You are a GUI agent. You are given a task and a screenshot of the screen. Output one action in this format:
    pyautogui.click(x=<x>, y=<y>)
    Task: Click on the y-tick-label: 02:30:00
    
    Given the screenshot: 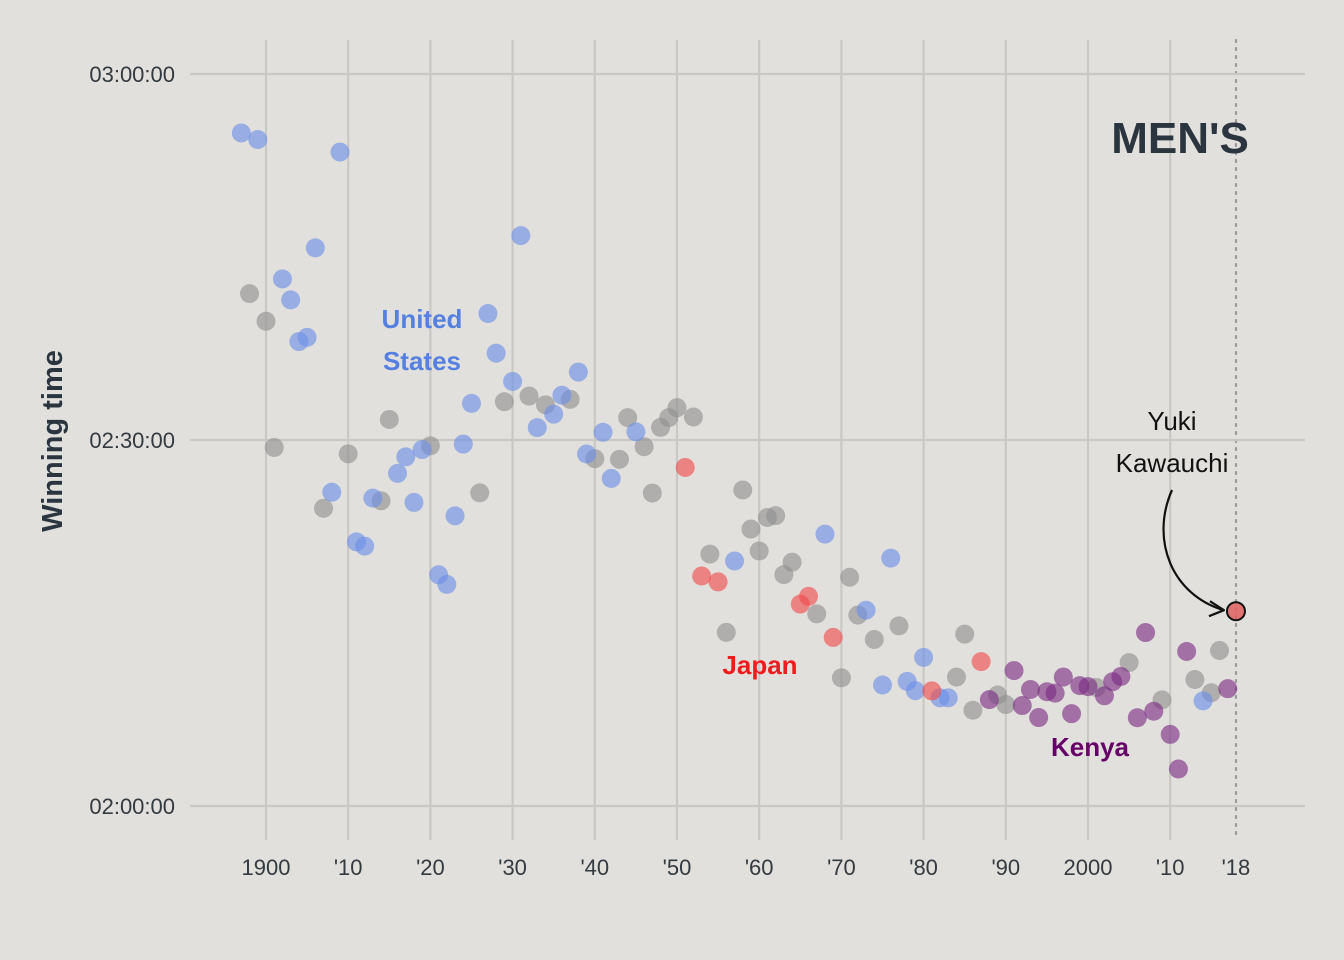 What is the action you would take?
    pyautogui.click(x=132, y=440)
    